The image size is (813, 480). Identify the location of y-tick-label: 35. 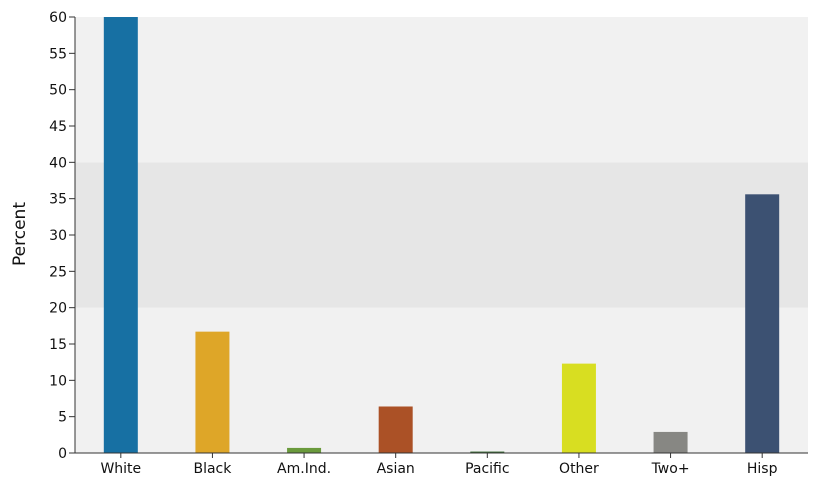
(58, 200).